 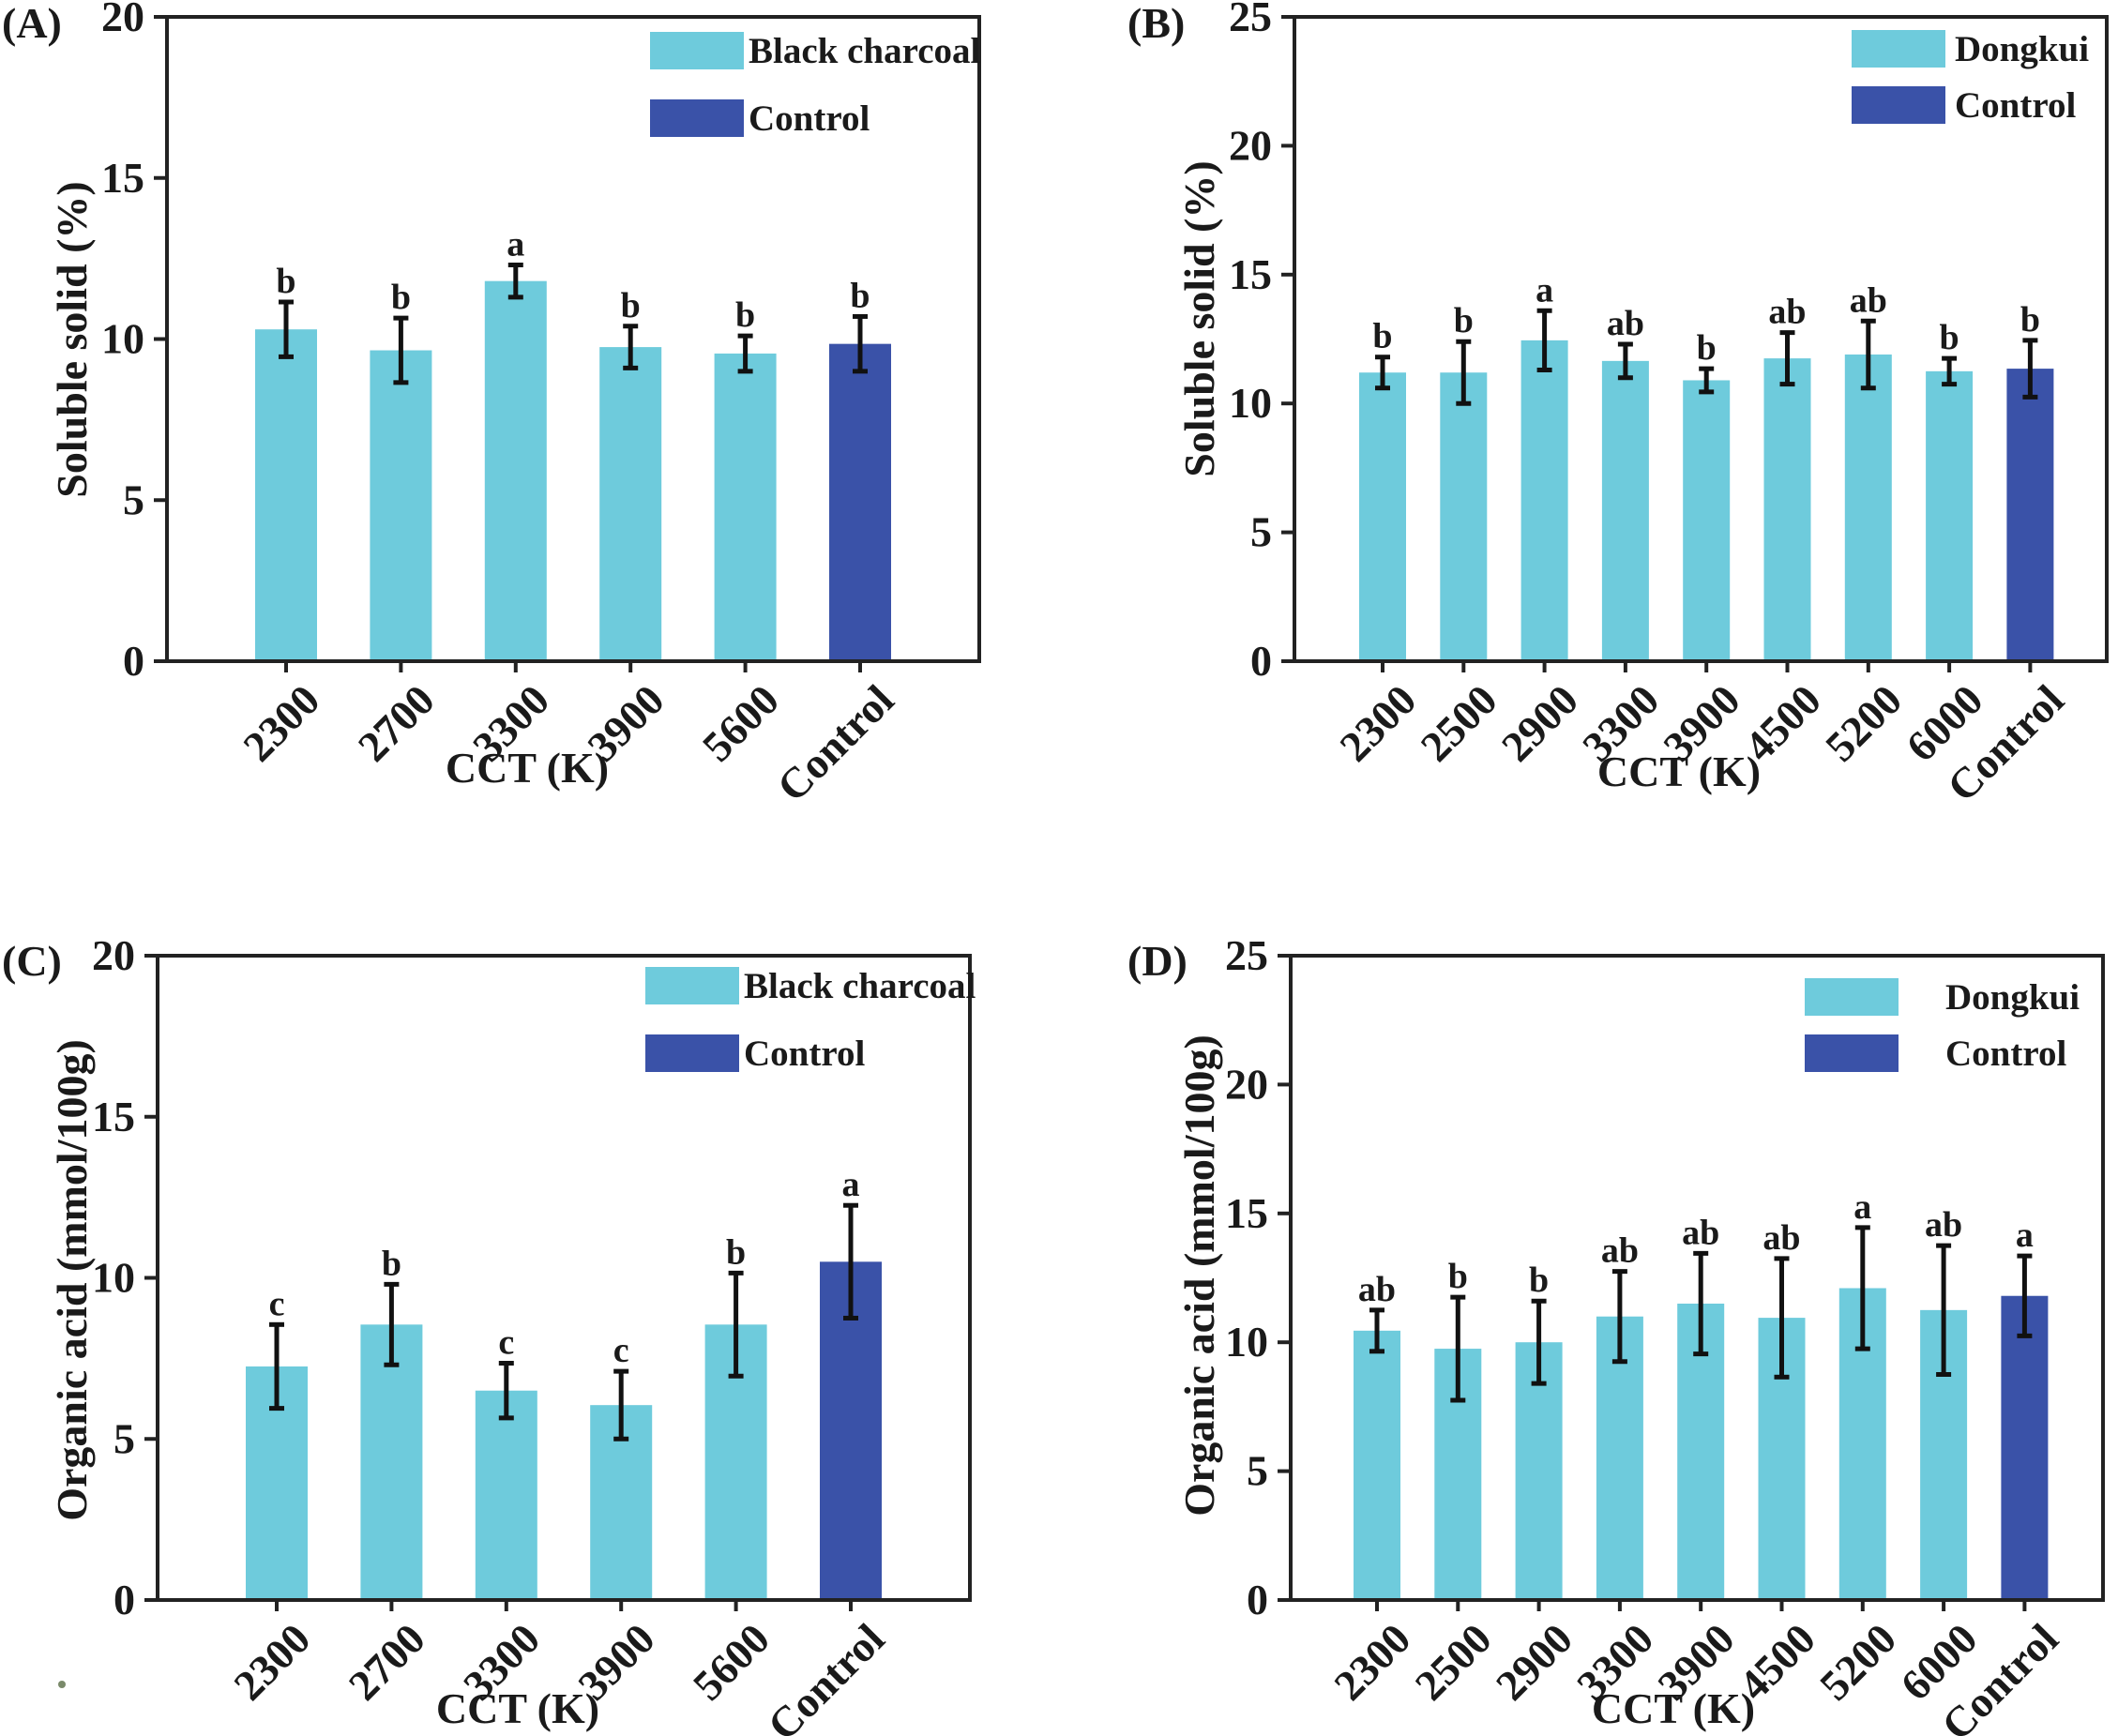 What do you see at coordinates (2012, 997) in the screenshot?
I see `legend-label: Dongkui` at bounding box center [2012, 997].